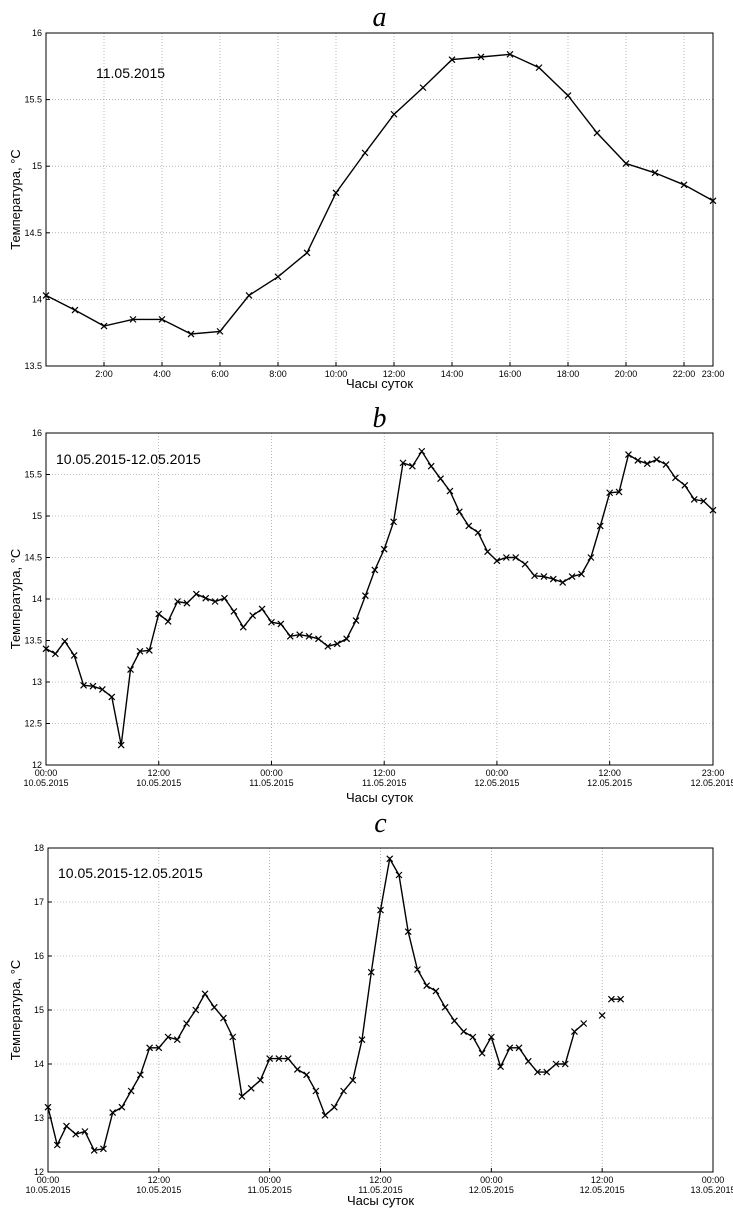 This screenshot has width=733, height=1208. I want to click on panel-letter: b, so click(380, 418).